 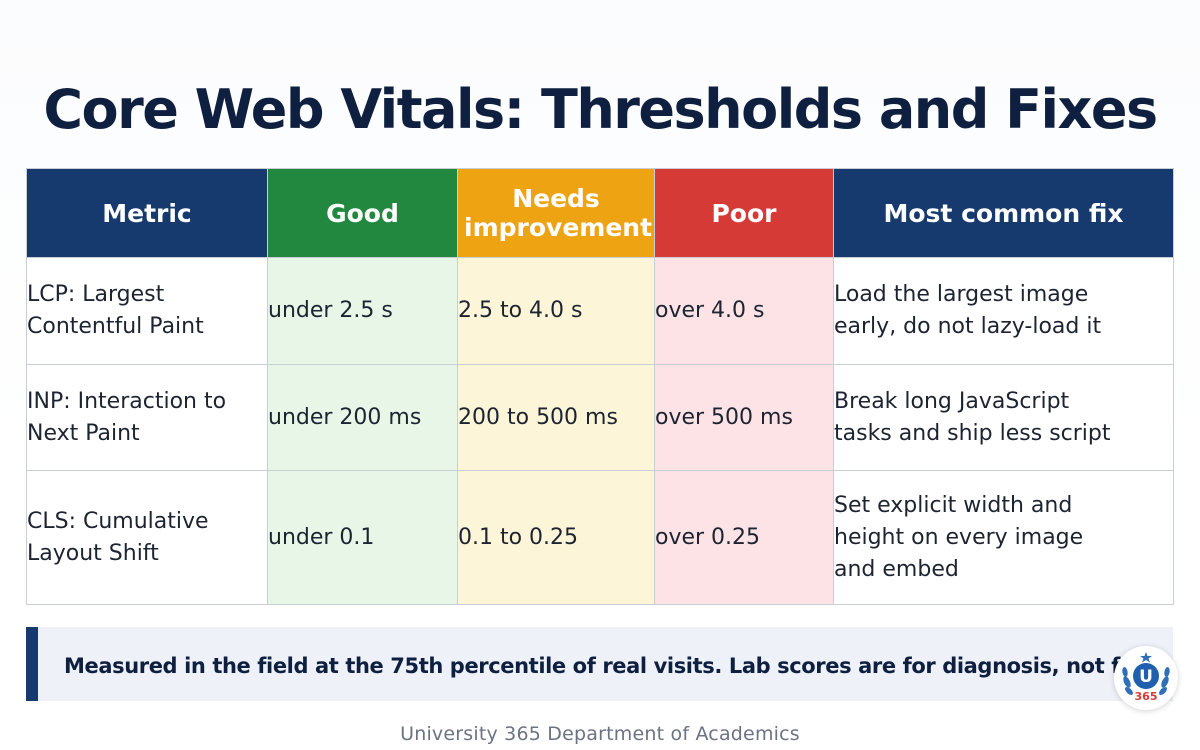 I want to click on page-title: Core Web Vitals: Thresholds and Fixes, so click(x=600, y=109).